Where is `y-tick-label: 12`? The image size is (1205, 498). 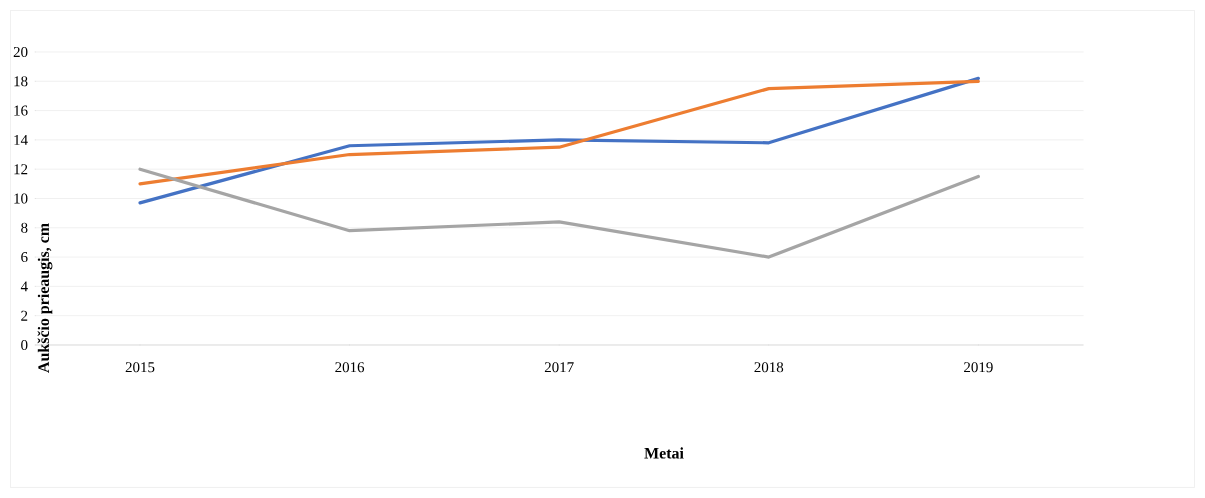 y-tick-label: 12 is located at coordinates (21, 169).